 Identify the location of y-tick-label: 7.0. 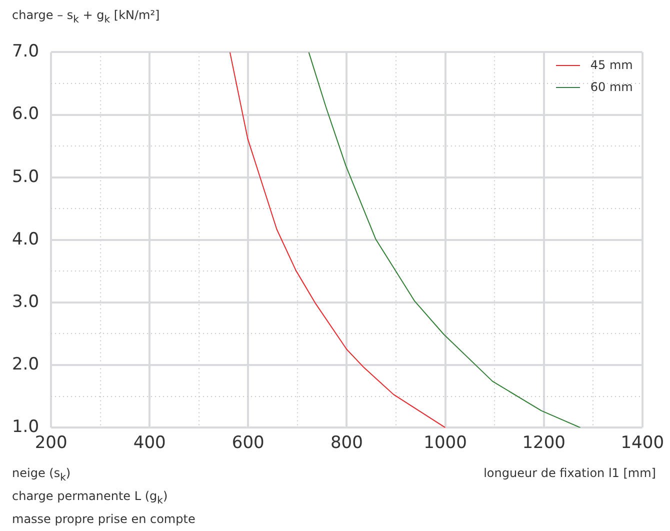
(26, 52).